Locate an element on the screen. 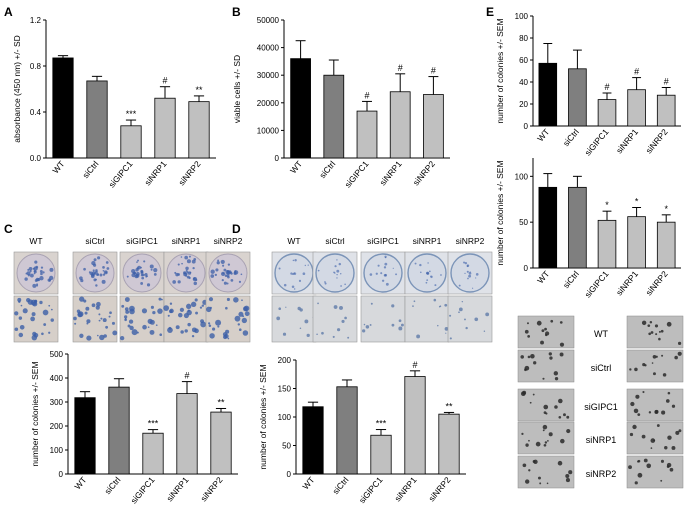  bar-wt is located at coordinates (300, 108).